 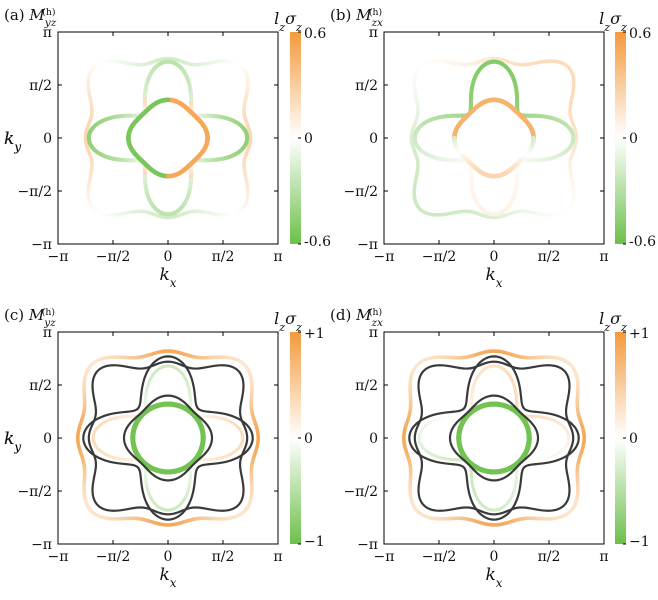 I want to click on panel-title: (d) Mzx(h), so click(x=356, y=317).